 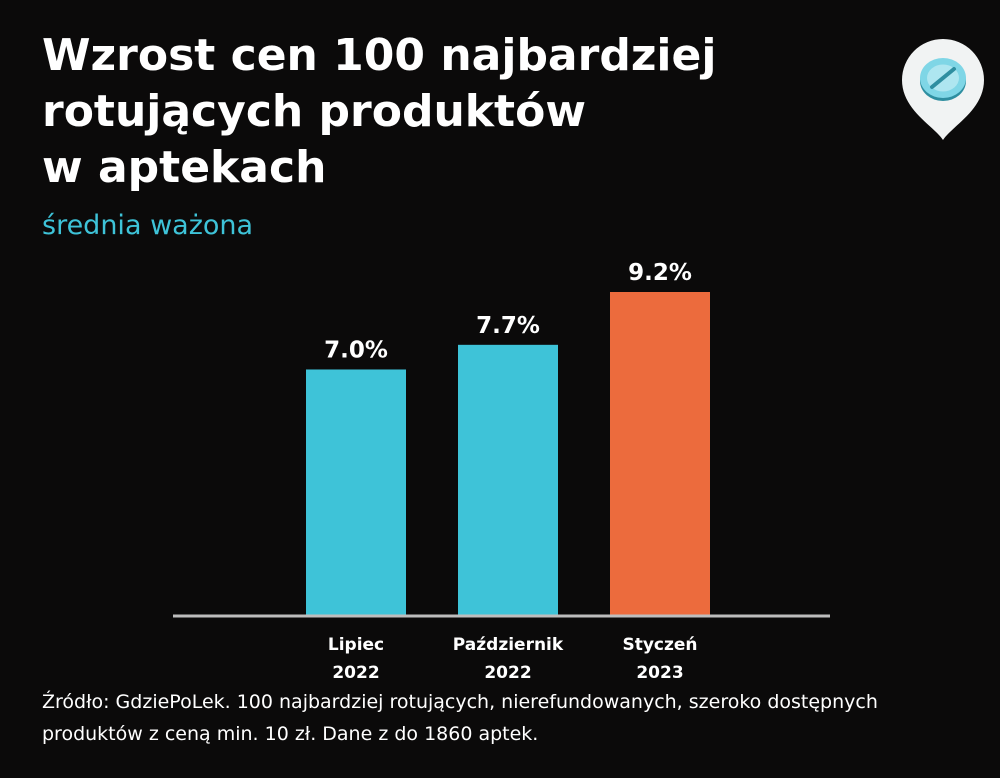 What do you see at coordinates (659, 673) in the screenshot?
I see `category-label: 2023` at bounding box center [659, 673].